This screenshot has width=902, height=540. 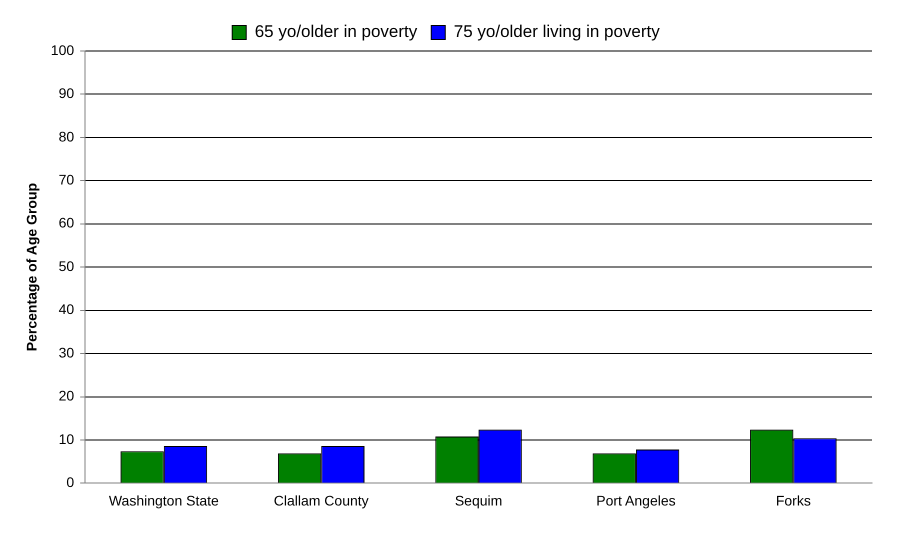 What do you see at coordinates (66, 266) in the screenshot?
I see `y-tick-label: 50` at bounding box center [66, 266].